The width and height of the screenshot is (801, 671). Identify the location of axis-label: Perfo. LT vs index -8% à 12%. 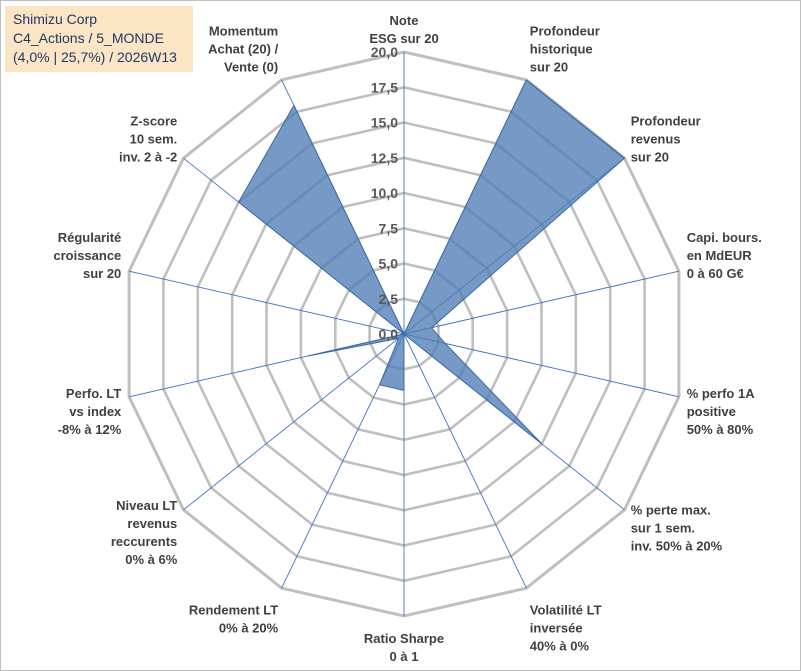
(90, 411).